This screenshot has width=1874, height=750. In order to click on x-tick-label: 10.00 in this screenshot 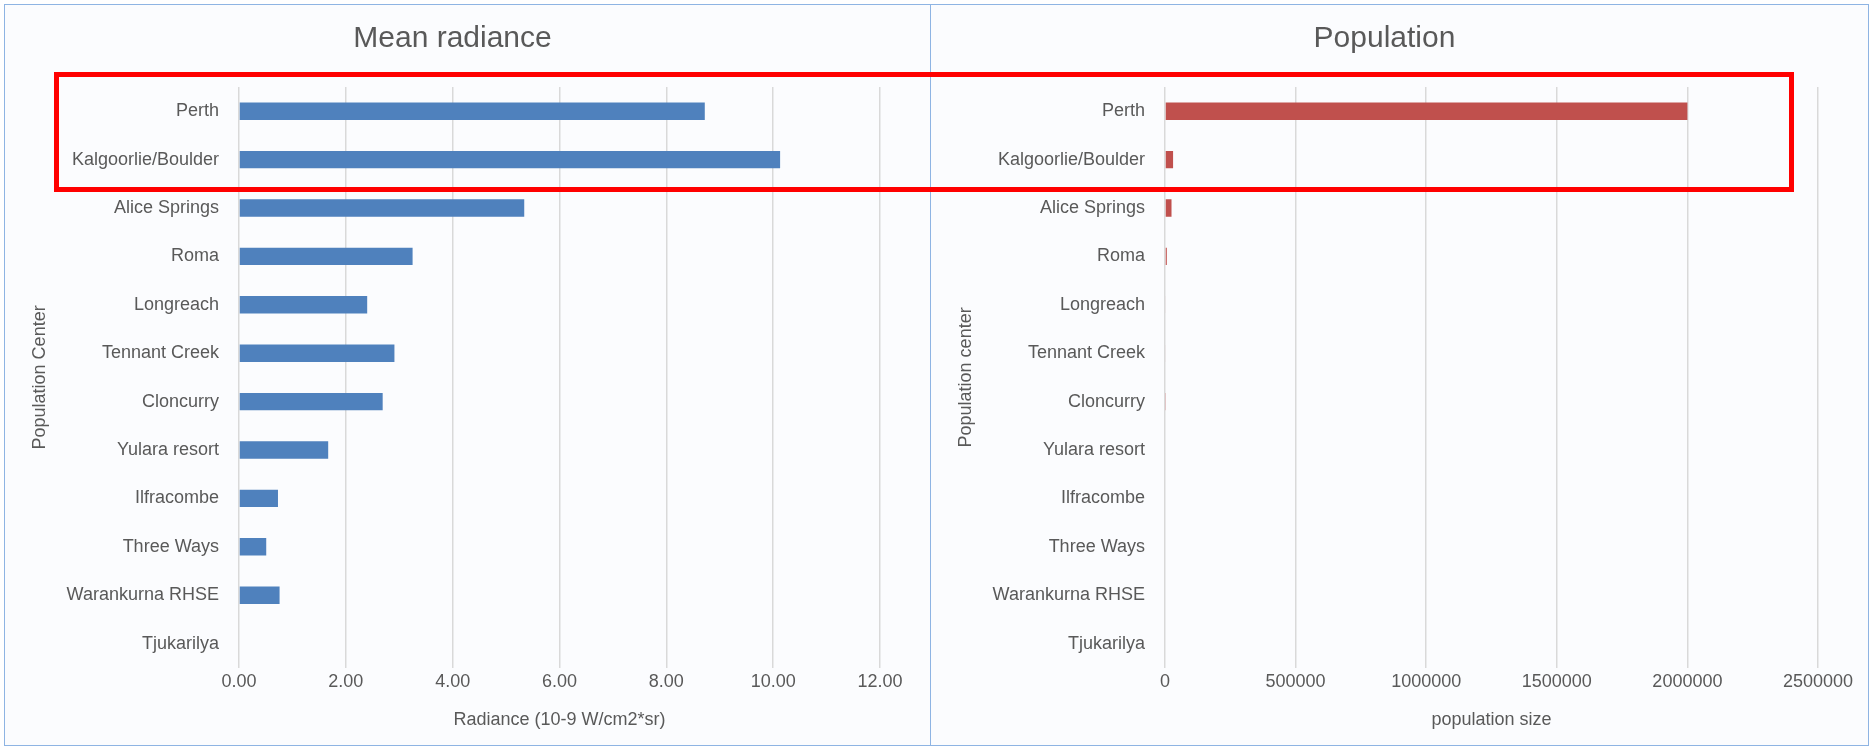, I will do `click(773, 680)`.